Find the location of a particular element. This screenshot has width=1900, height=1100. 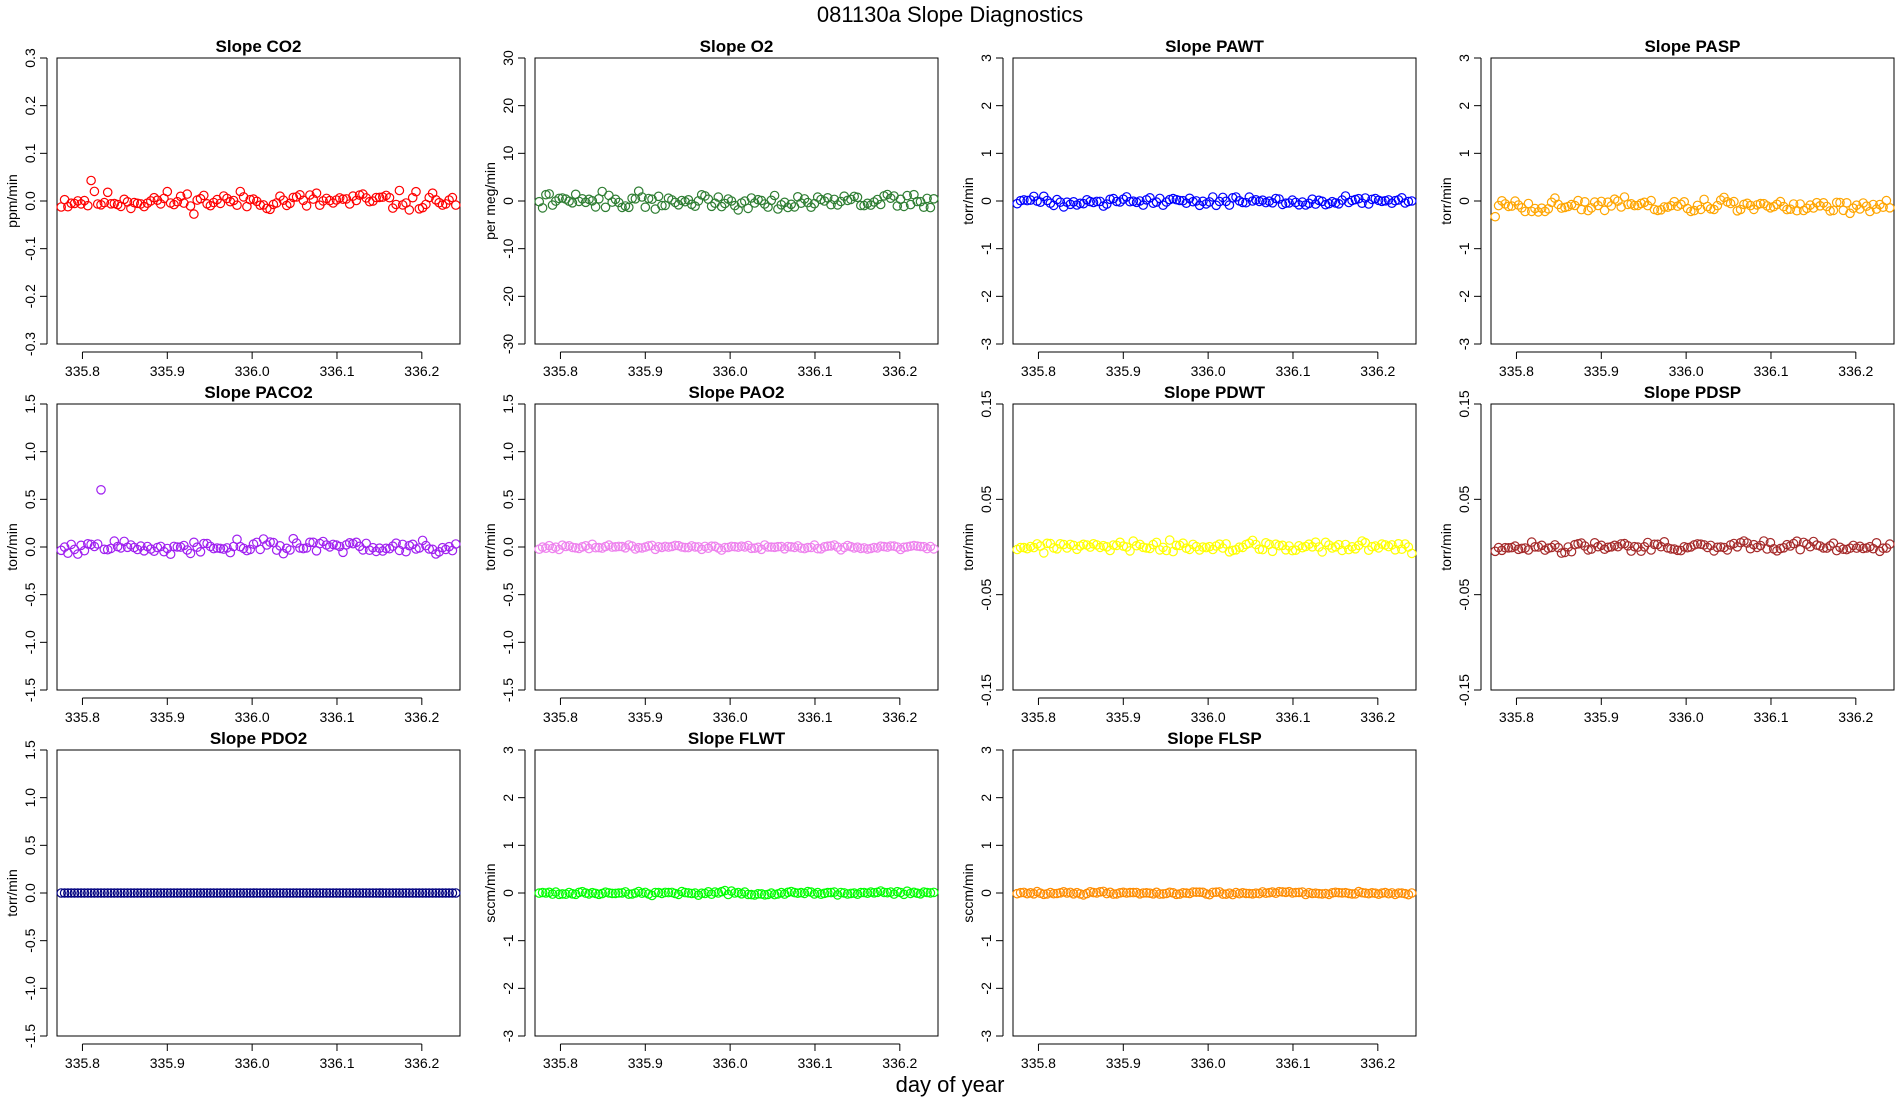

y-tick-label: 0 is located at coordinates (986, 201).